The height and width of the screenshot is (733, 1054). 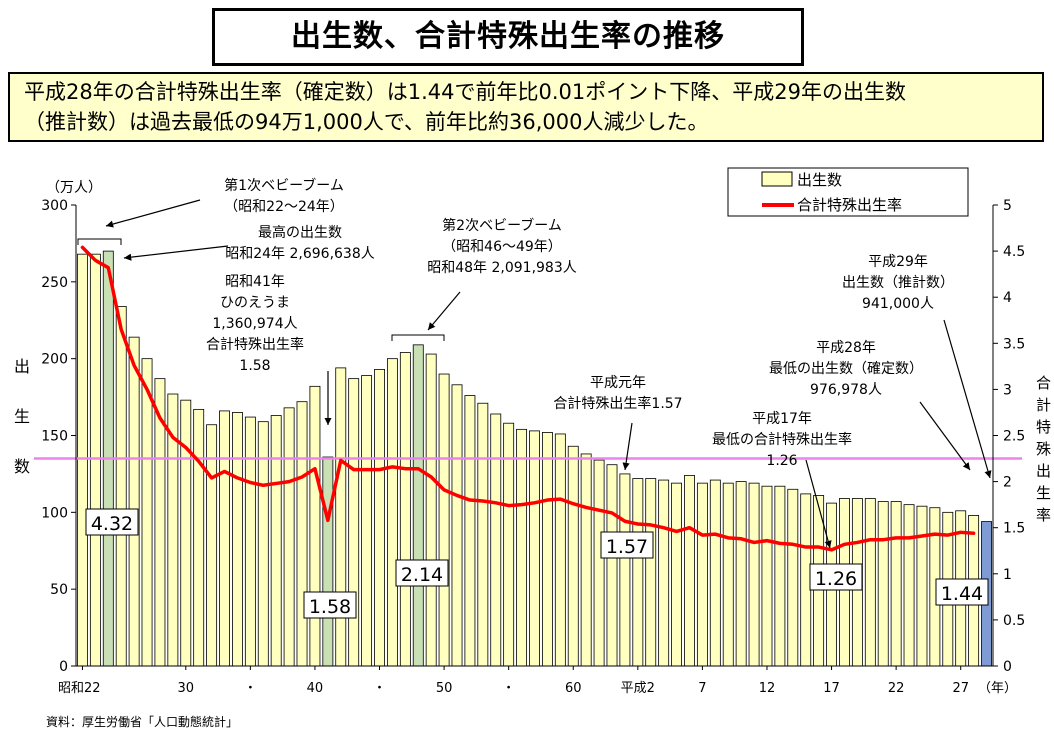 I want to click on right-tick-label: 1.5, so click(x=1014, y=529).